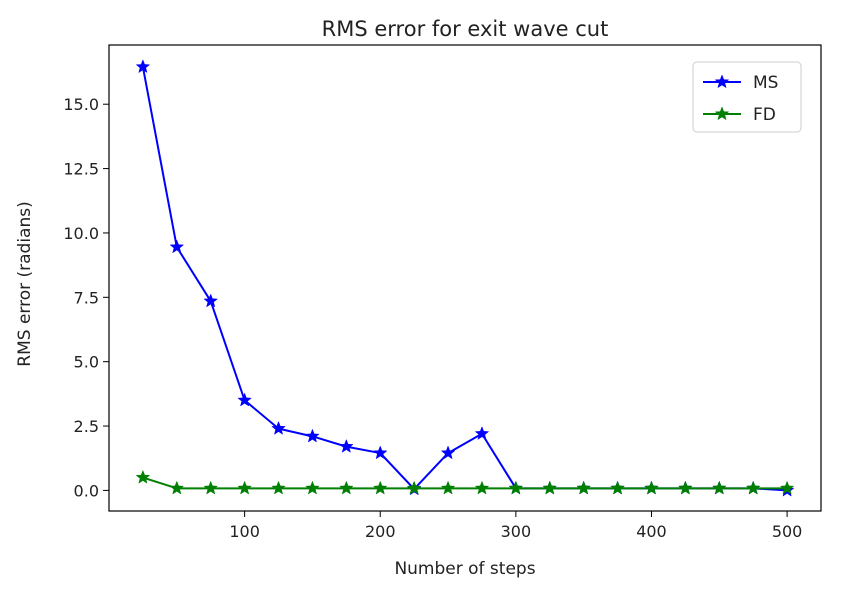 This screenshot has width=844, height=592. I want to click on y-tick-label: 15.0, so click(81, 104).